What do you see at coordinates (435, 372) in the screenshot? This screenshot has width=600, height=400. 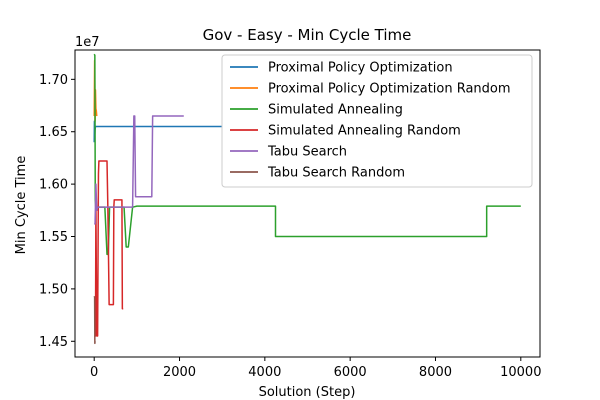 I see `x-tick-label: 8000` at bounding box center [435, 372].